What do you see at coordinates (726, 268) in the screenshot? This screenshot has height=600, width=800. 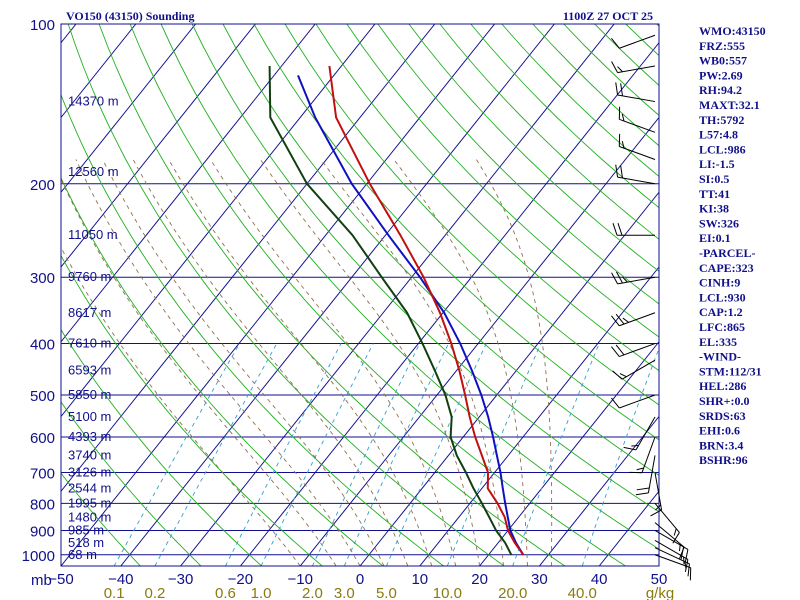 I see `sounding-index: CAPE:323` at bounding box center [726, 268].